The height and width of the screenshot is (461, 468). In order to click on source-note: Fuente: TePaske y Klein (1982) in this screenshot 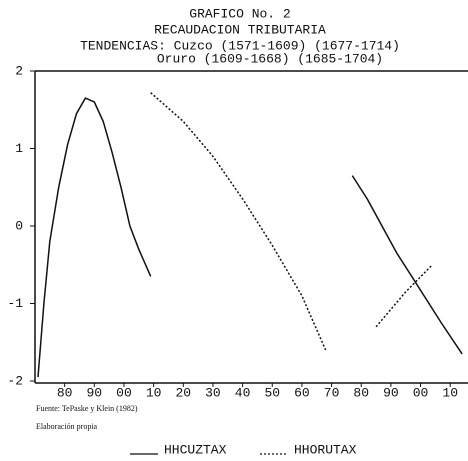, I will do `click(87, 408)`.